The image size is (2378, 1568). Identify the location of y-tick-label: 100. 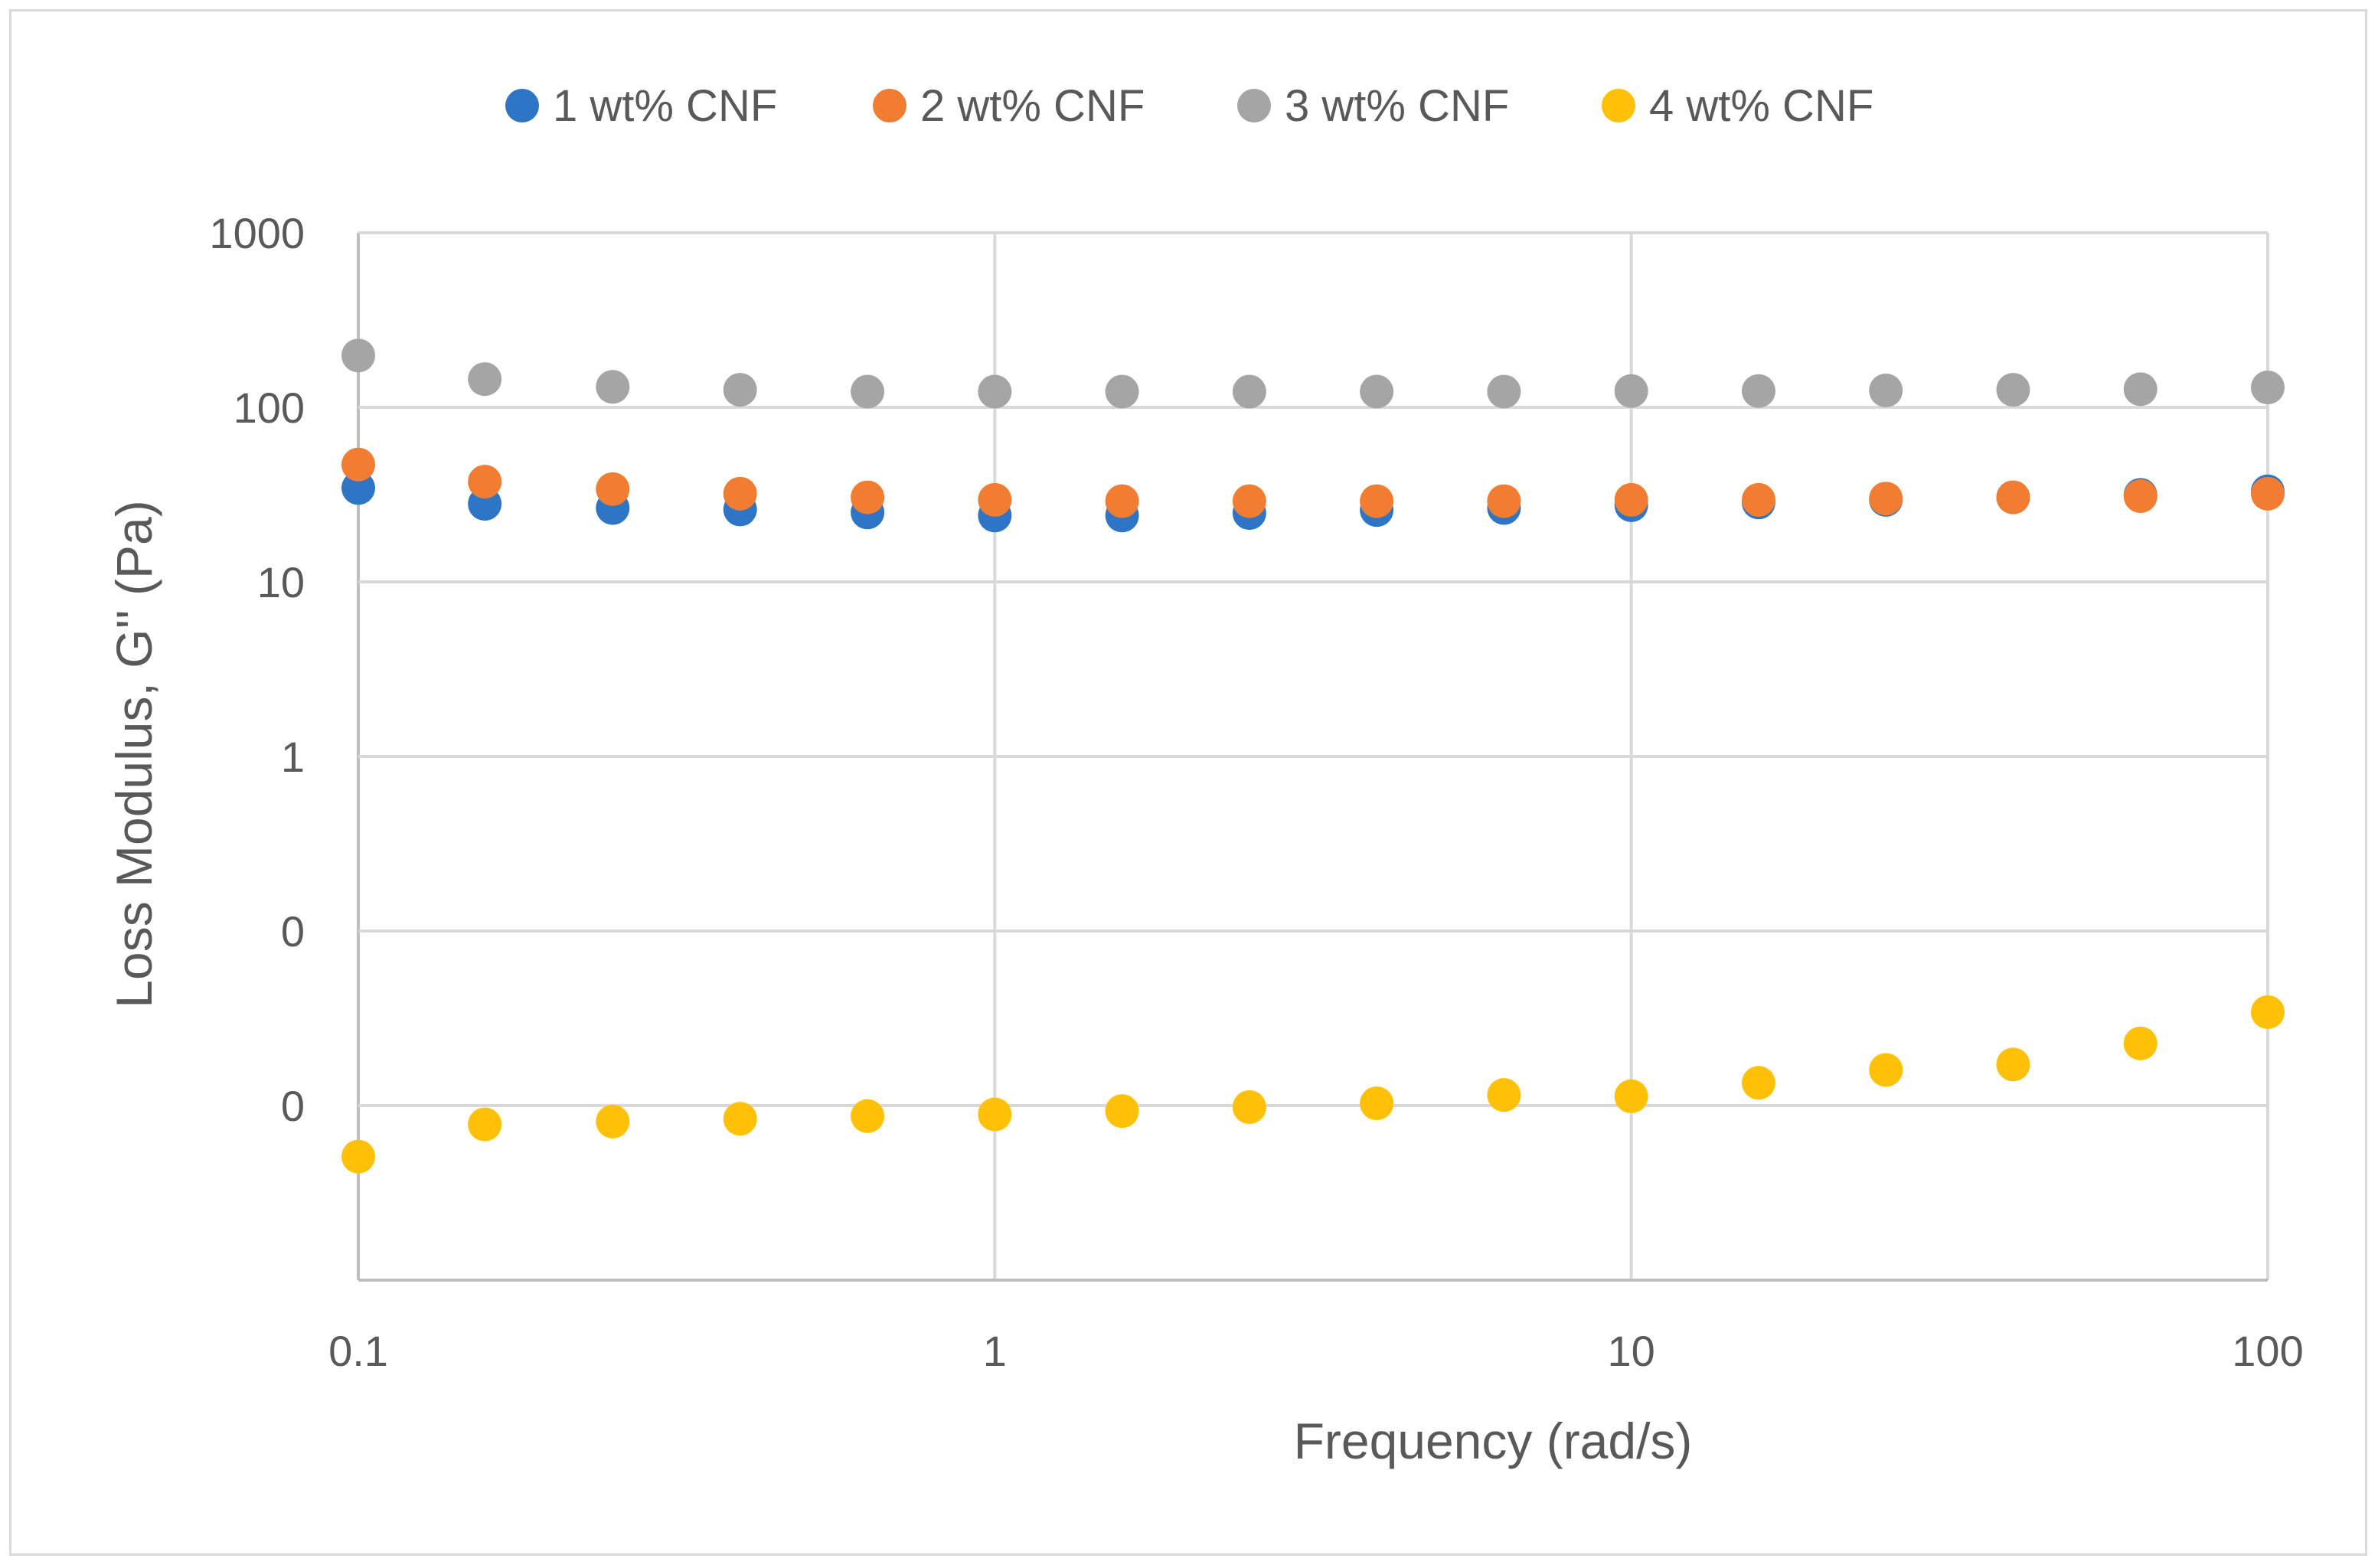
(270, 408).